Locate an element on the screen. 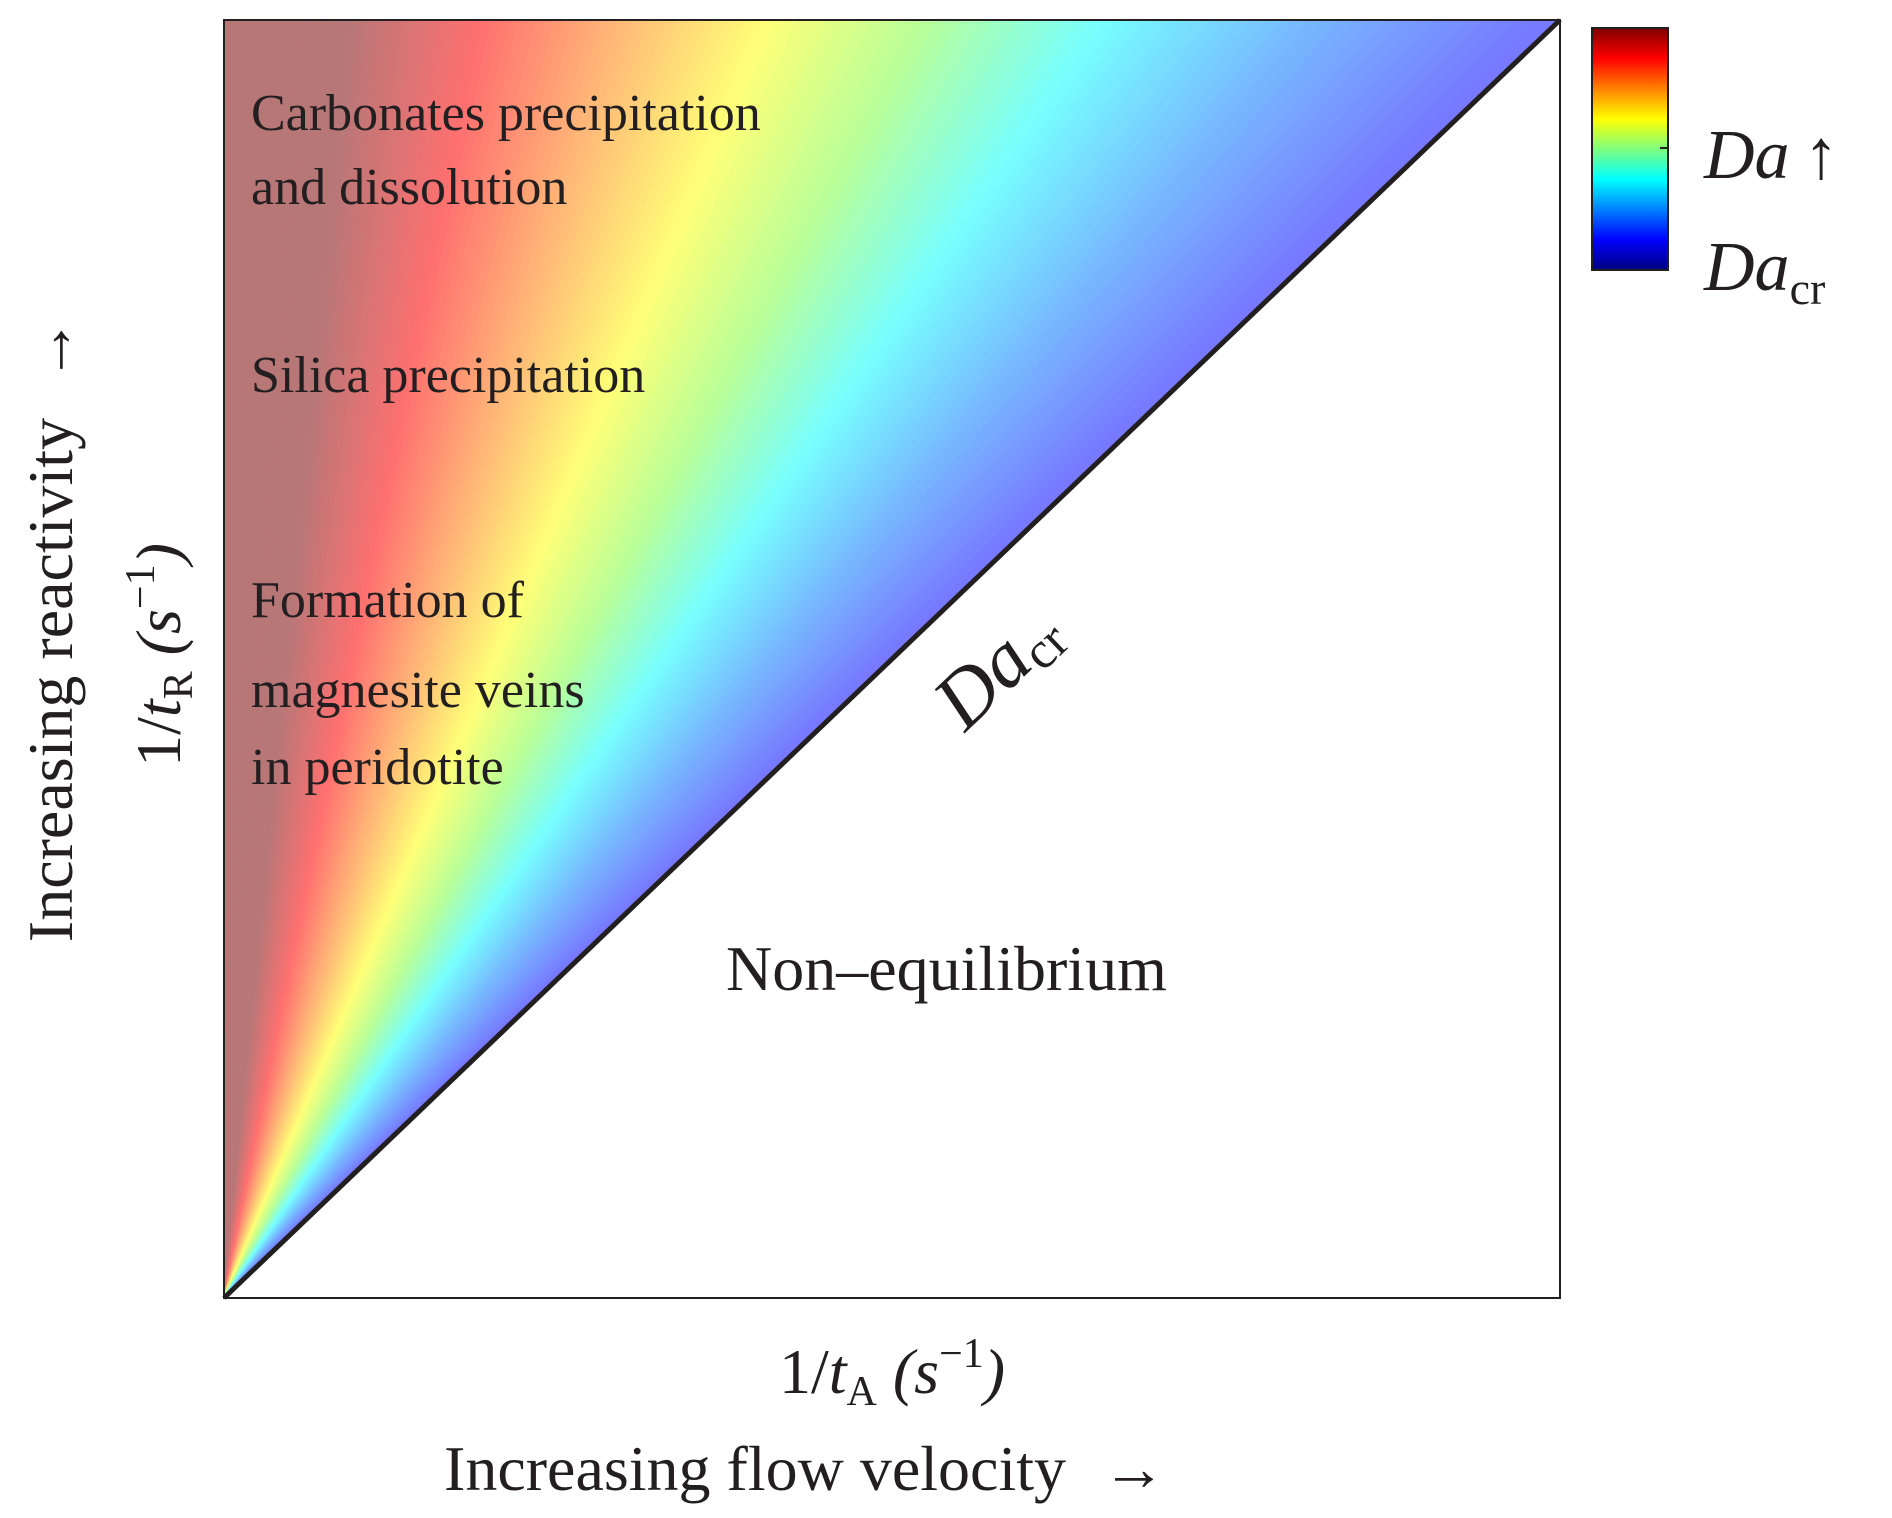 The width and height of the screenshot is (1892, 1518). y-axis-description-label: Increasing reactivity→ is located at coordinates (50, 630).